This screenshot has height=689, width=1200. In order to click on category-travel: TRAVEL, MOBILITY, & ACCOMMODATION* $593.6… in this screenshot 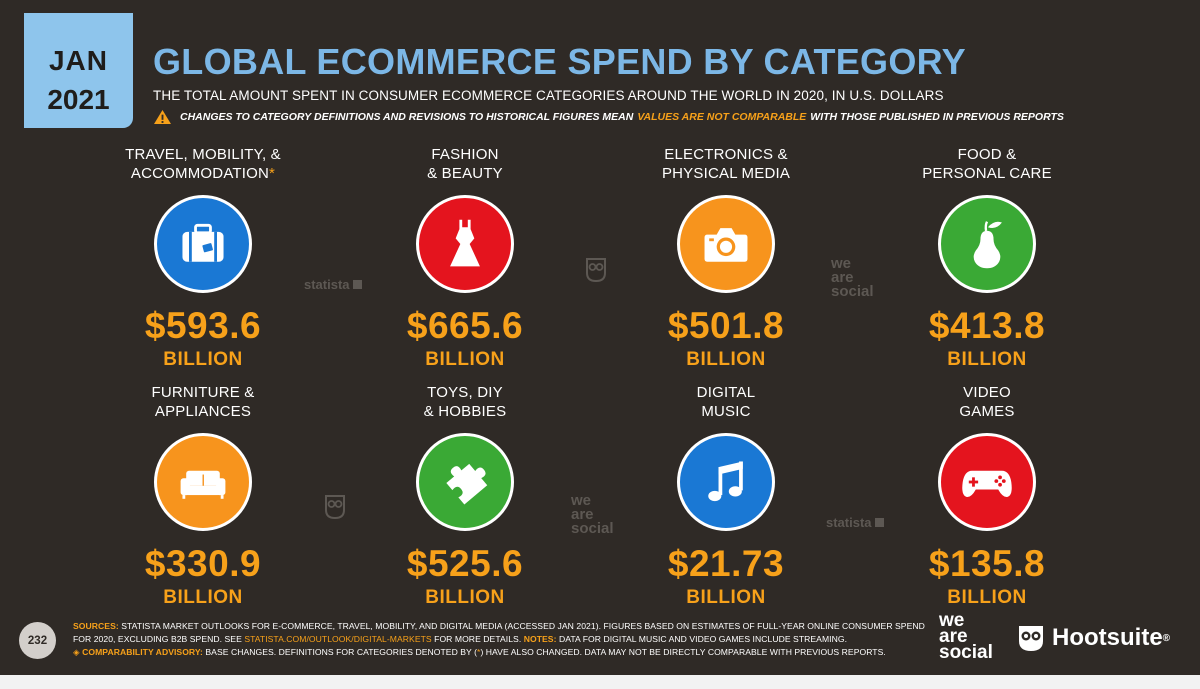, I will do `click(203, 258)`.